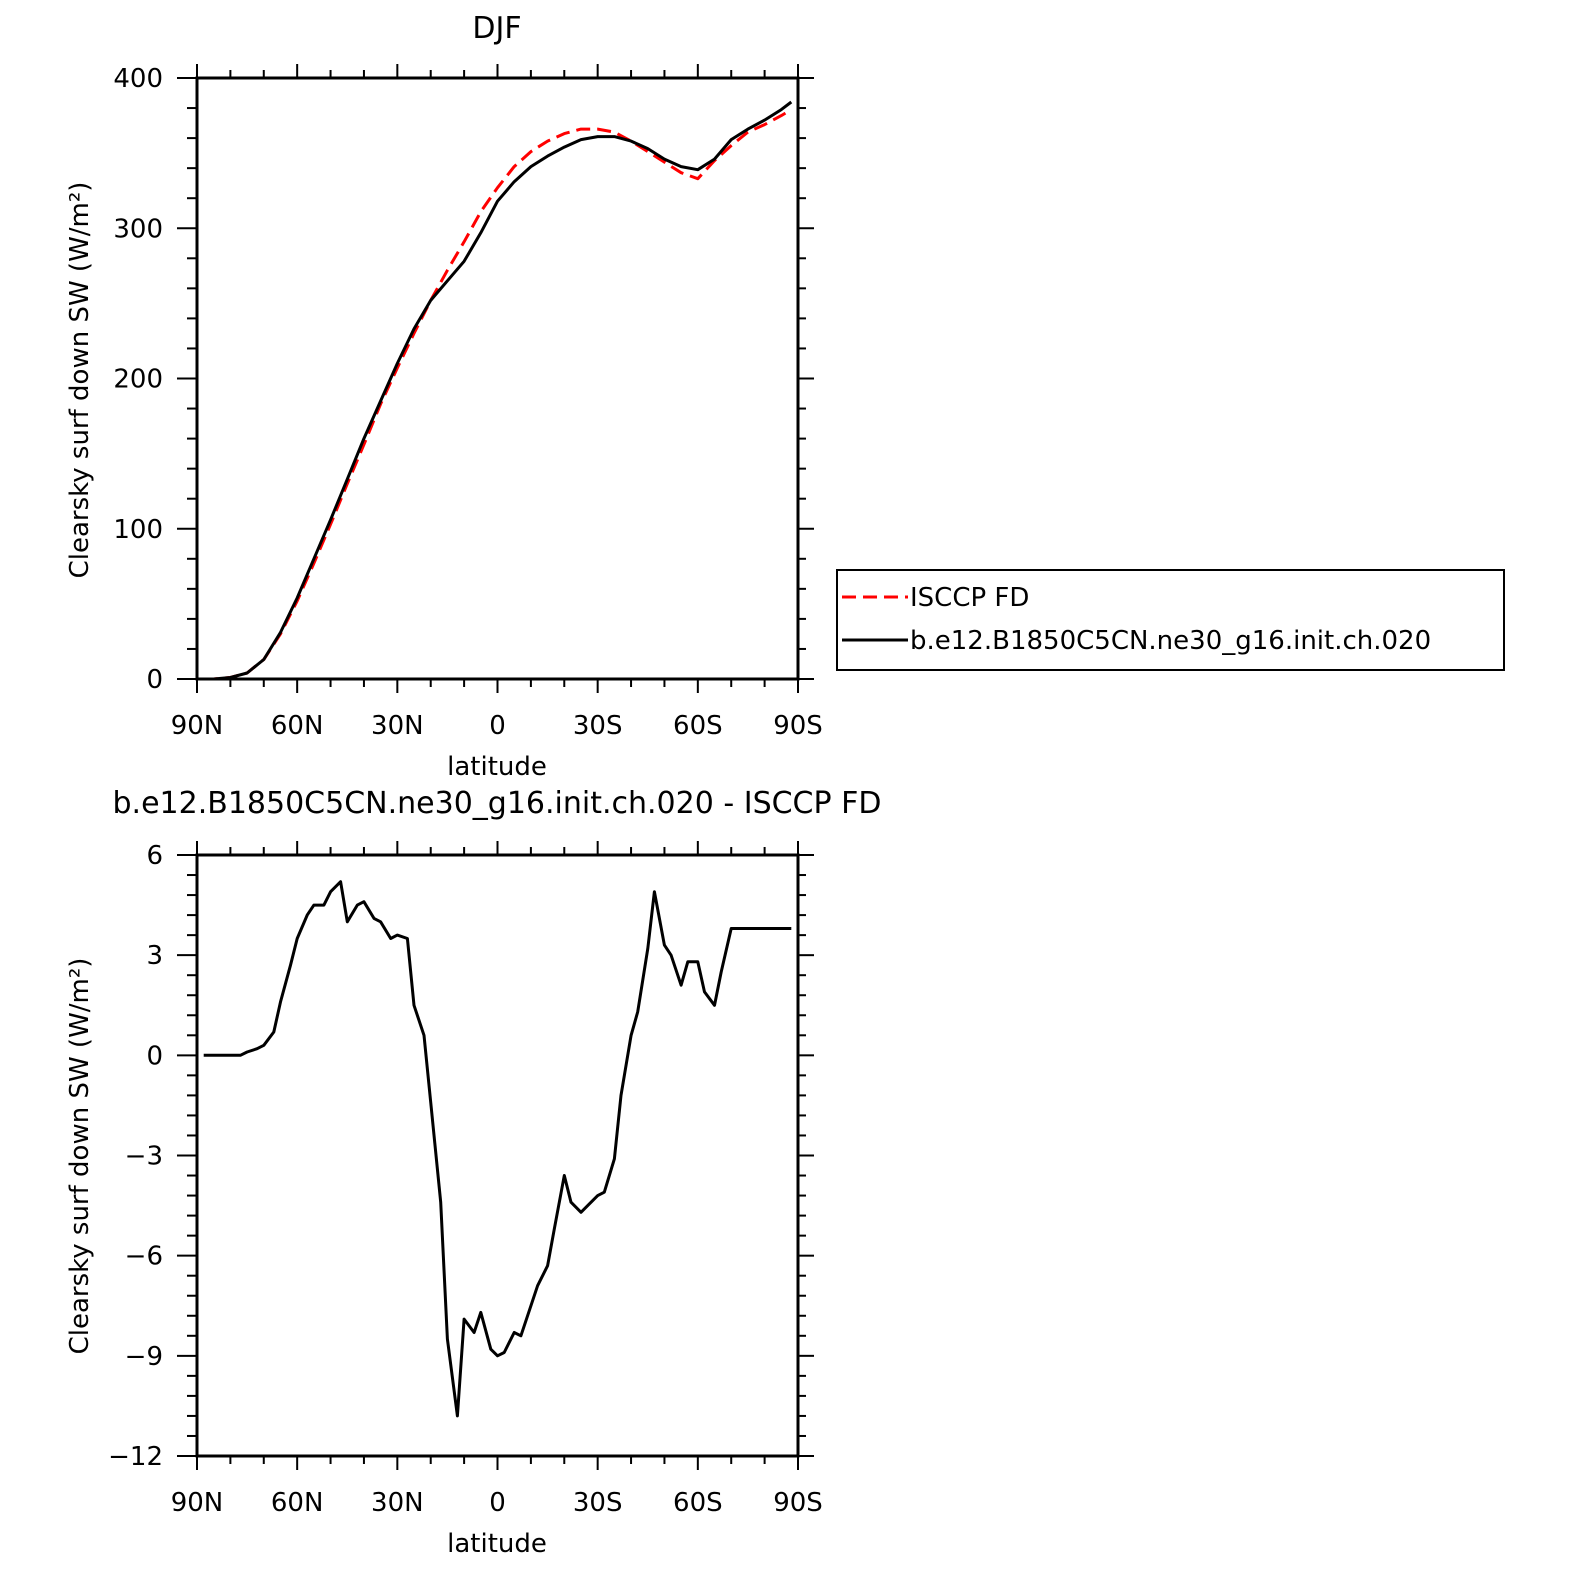 The image size is (1572, 1569). What do you see at coordinates (135, 1457) in the screenshot?
I see `y-tick-label: −12` at bounding box center [135, 1457].